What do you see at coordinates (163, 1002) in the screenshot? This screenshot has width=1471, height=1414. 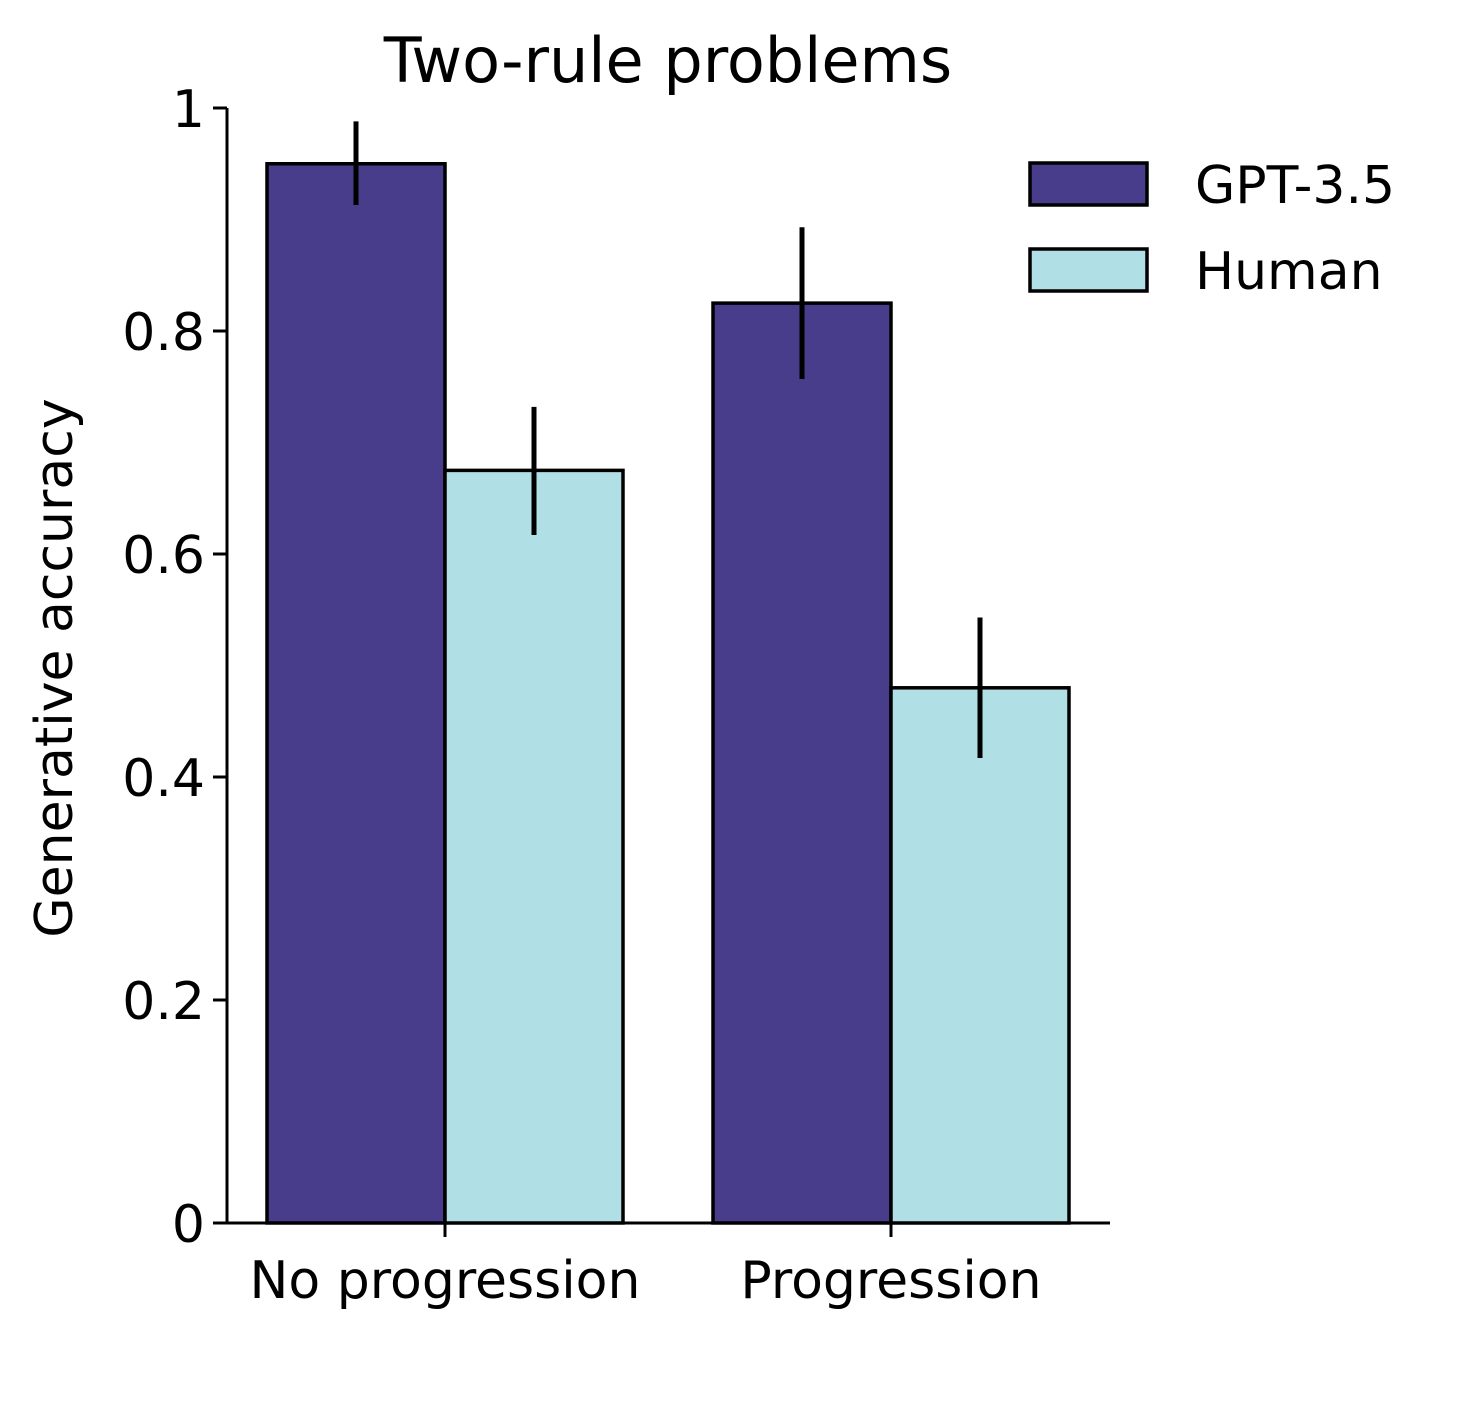 I see `y-tick-label: 0.2` at bounding box center [163, 1002].